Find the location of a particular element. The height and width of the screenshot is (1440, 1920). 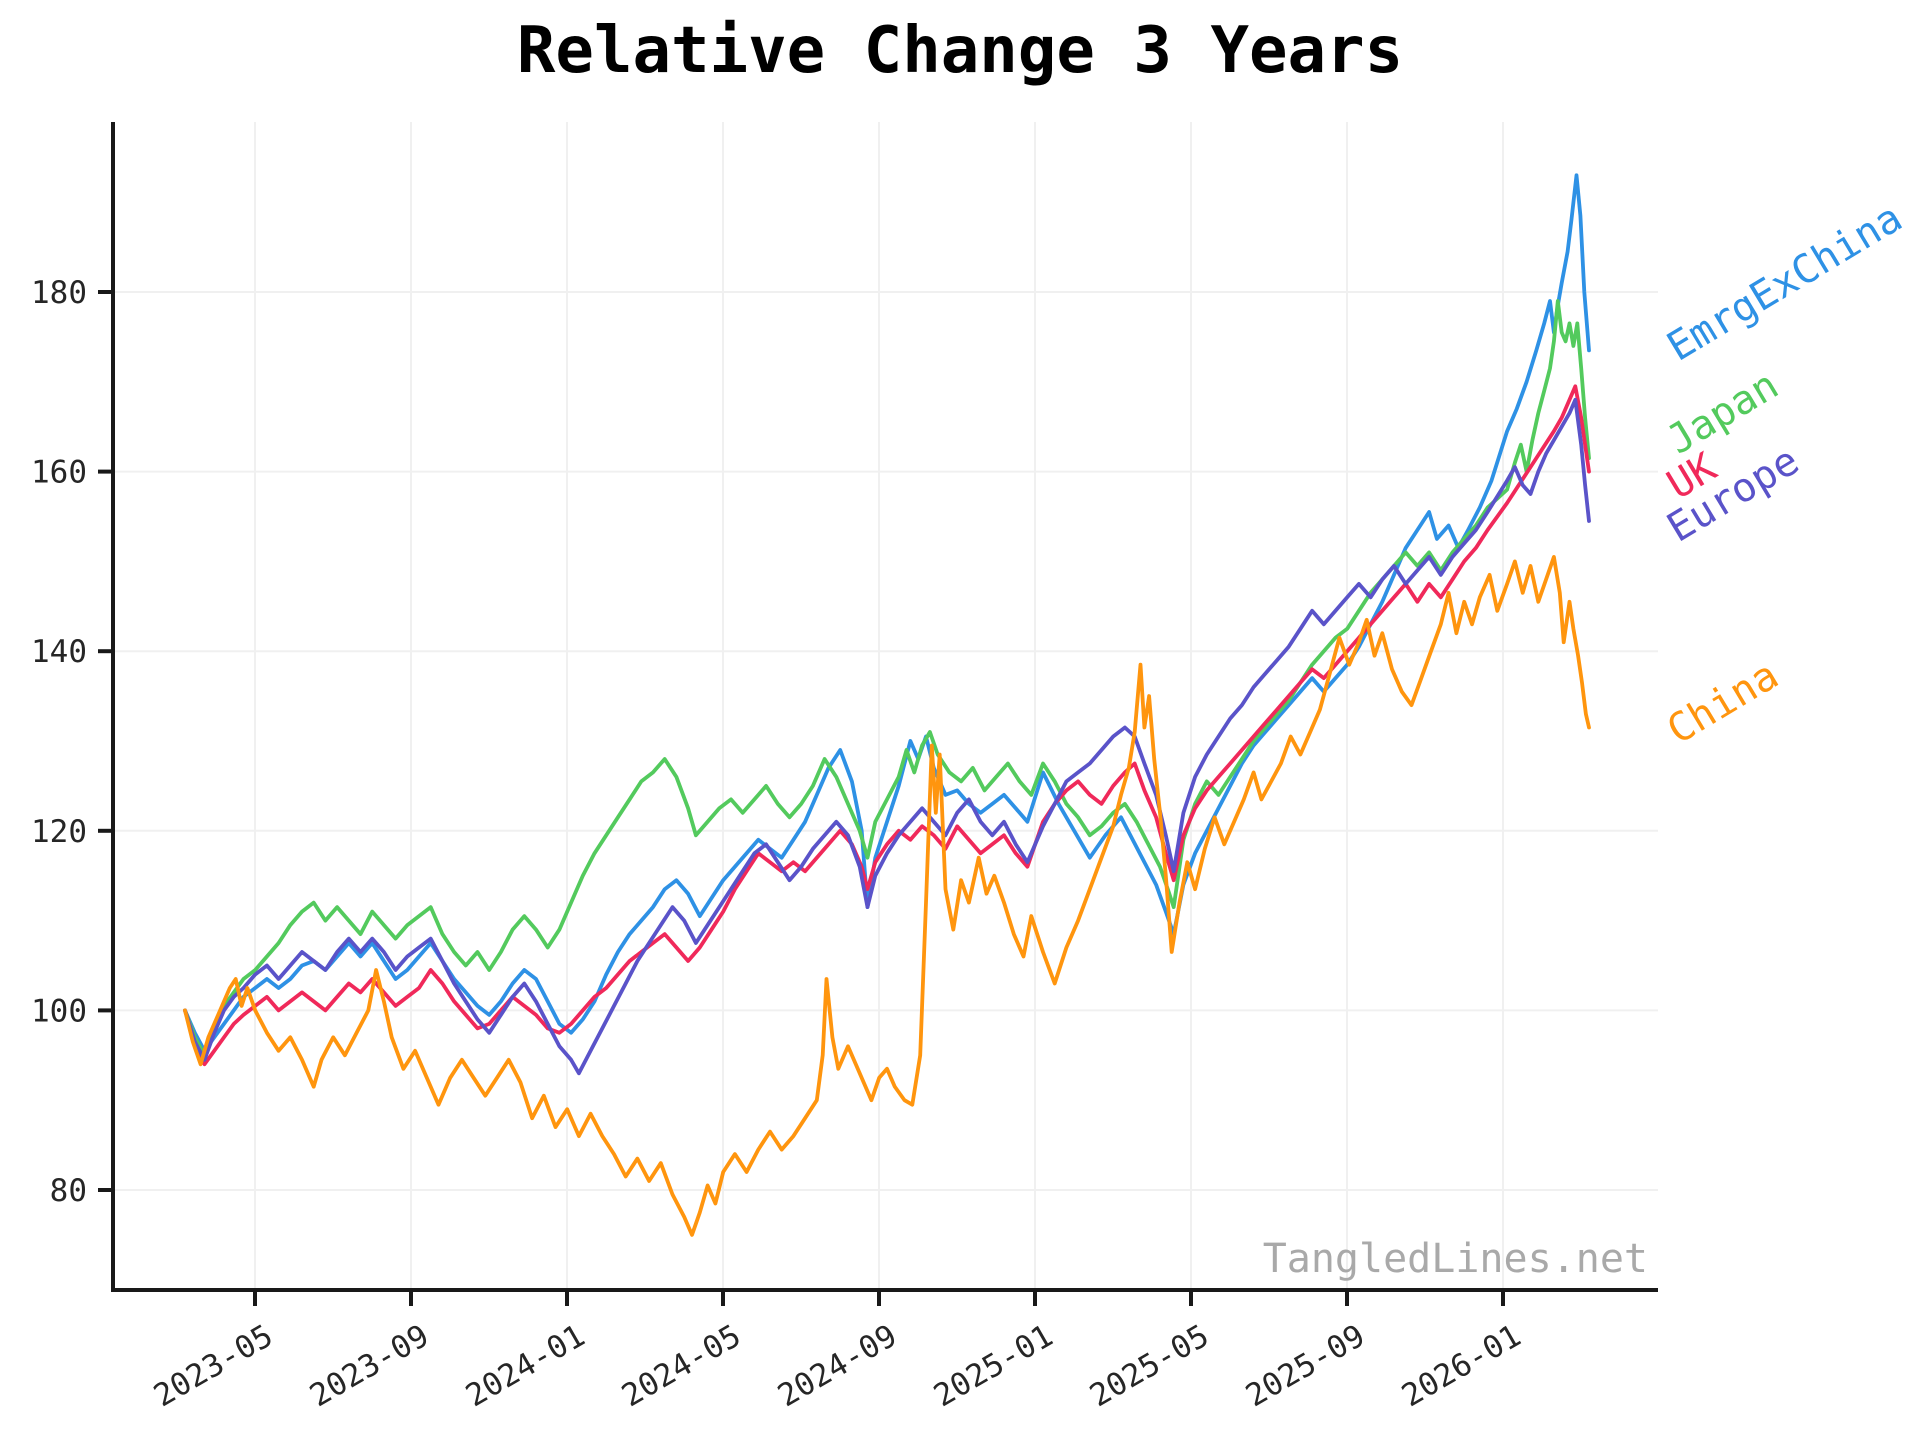

x-tick-label: 2024-05 is located at coordinates (681, 1366).